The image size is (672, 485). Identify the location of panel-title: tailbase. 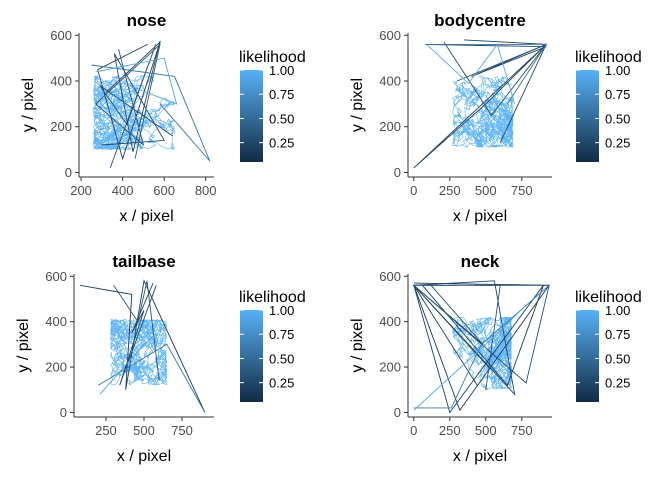
(143, 261).